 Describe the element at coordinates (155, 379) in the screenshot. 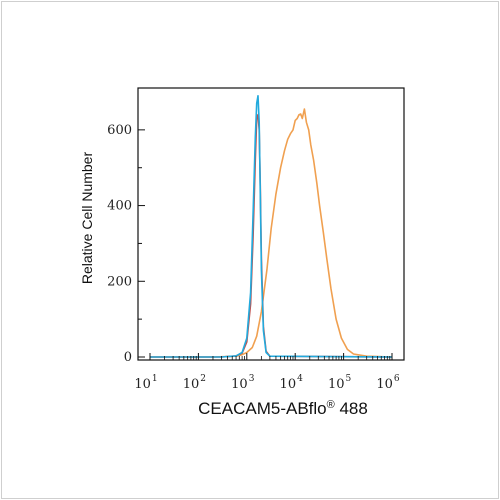

I see `x-tick-exponent: 1` at that location.